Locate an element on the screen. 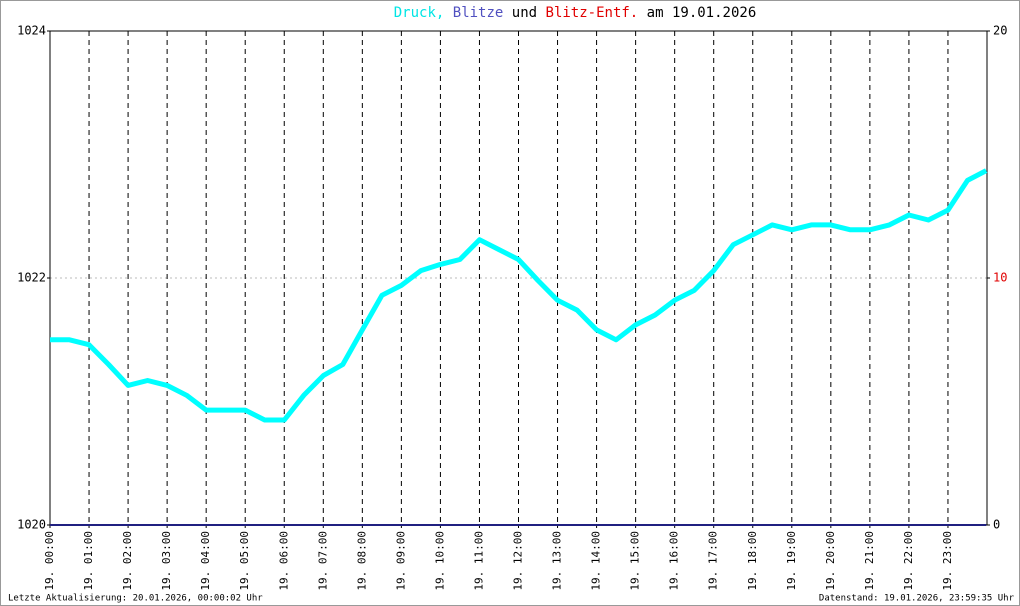  x-tick-label: 19. 14:00 is located at coordinates (596, 561).